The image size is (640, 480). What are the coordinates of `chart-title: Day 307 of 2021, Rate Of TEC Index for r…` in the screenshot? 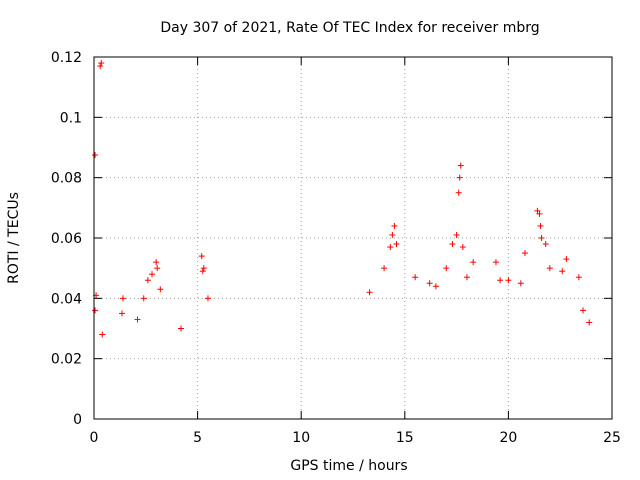 It's located at (349, 28).